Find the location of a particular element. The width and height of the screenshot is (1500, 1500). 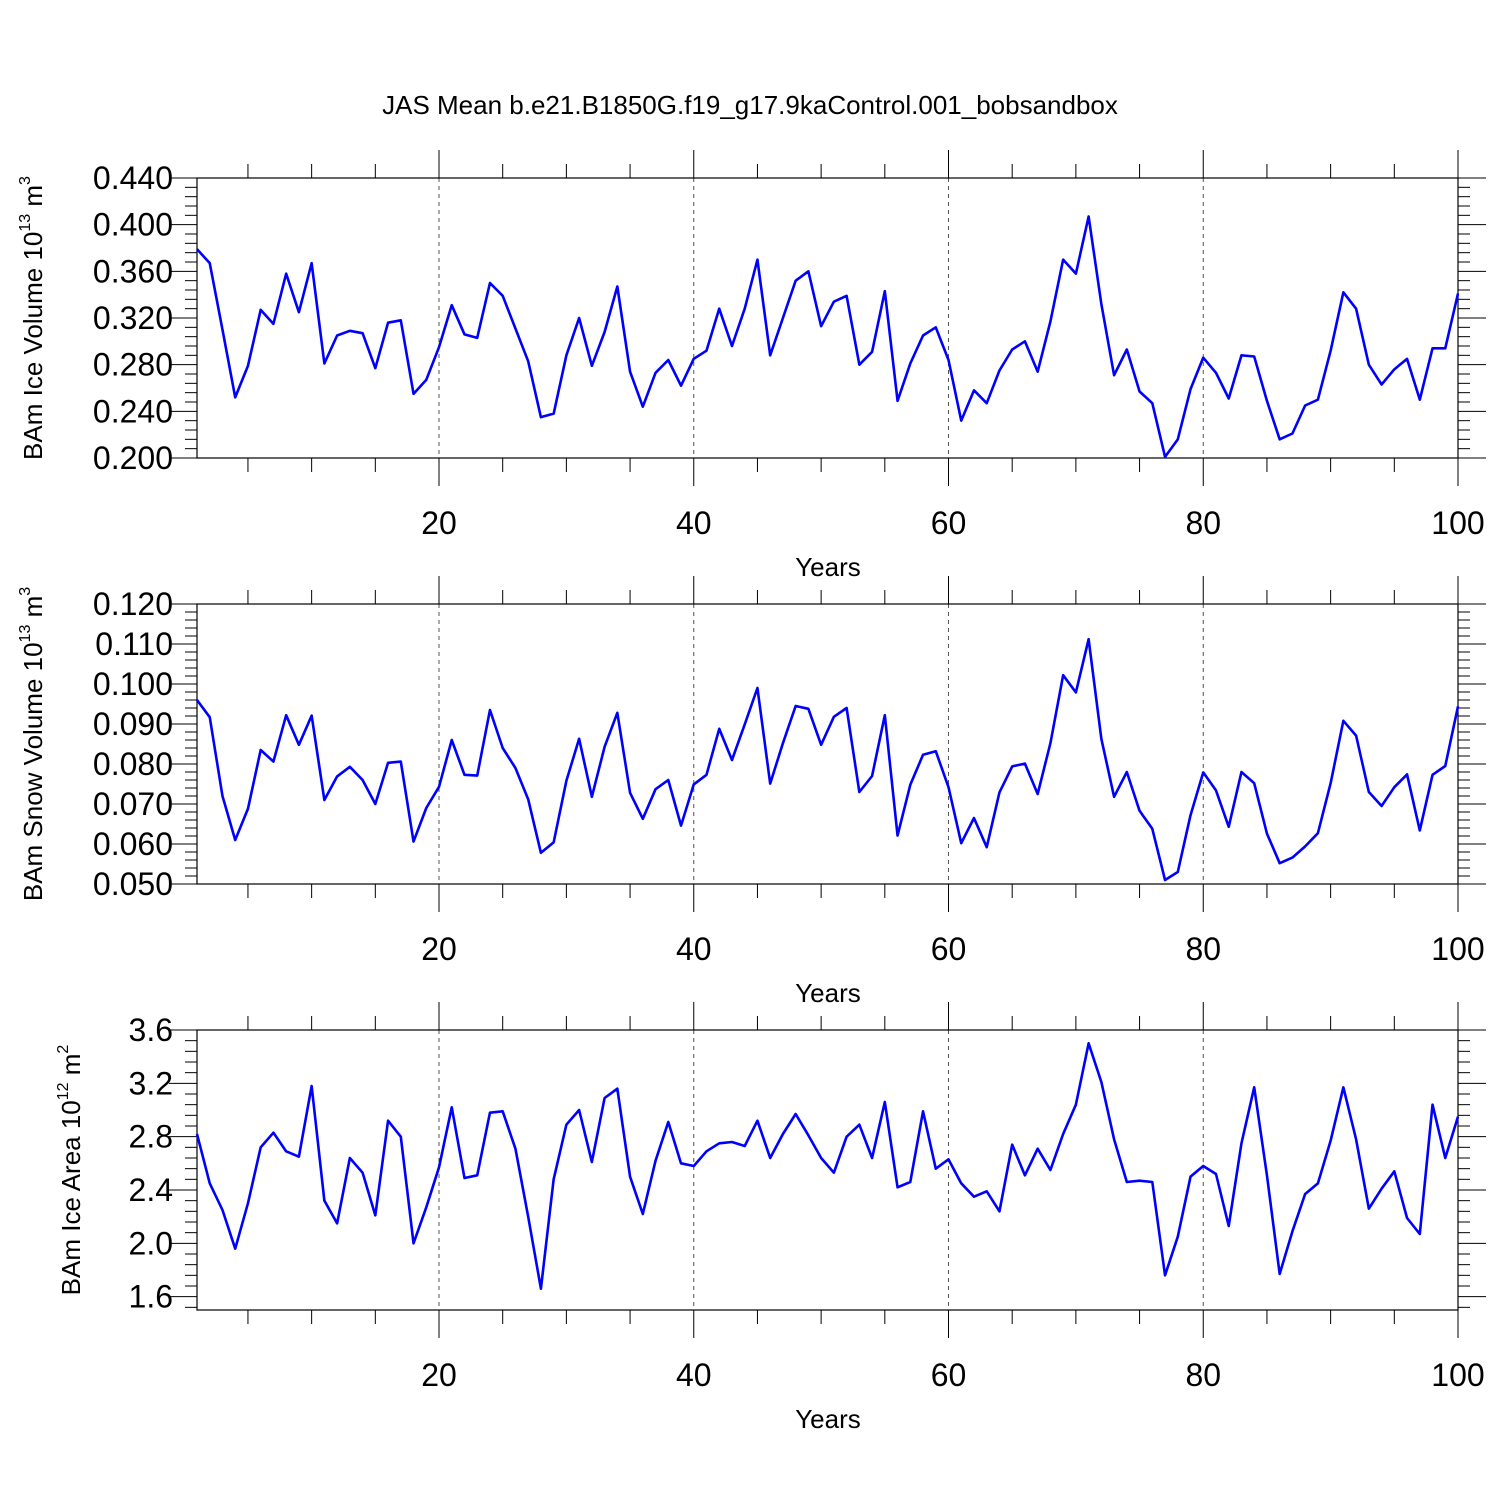

chart3-ylabel: BAm Ice Area 1012 m2 is located at coordinates (70, 1170).